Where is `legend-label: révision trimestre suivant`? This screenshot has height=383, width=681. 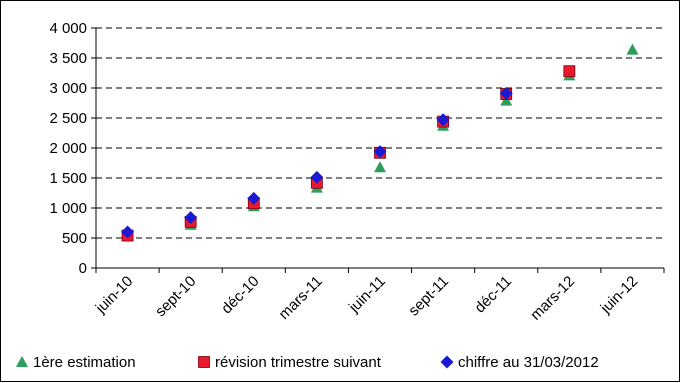
legend-label: révision trimestre suivant is located at coordinates (298, 362).